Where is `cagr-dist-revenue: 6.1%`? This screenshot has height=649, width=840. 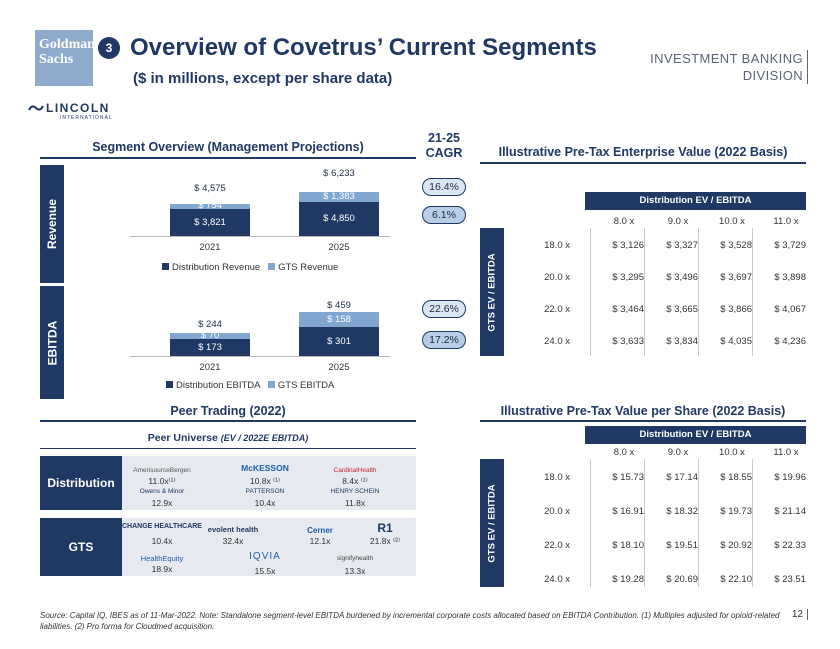
cagr-dist-revenue: 6.1% is located at coordinates (444, 215).